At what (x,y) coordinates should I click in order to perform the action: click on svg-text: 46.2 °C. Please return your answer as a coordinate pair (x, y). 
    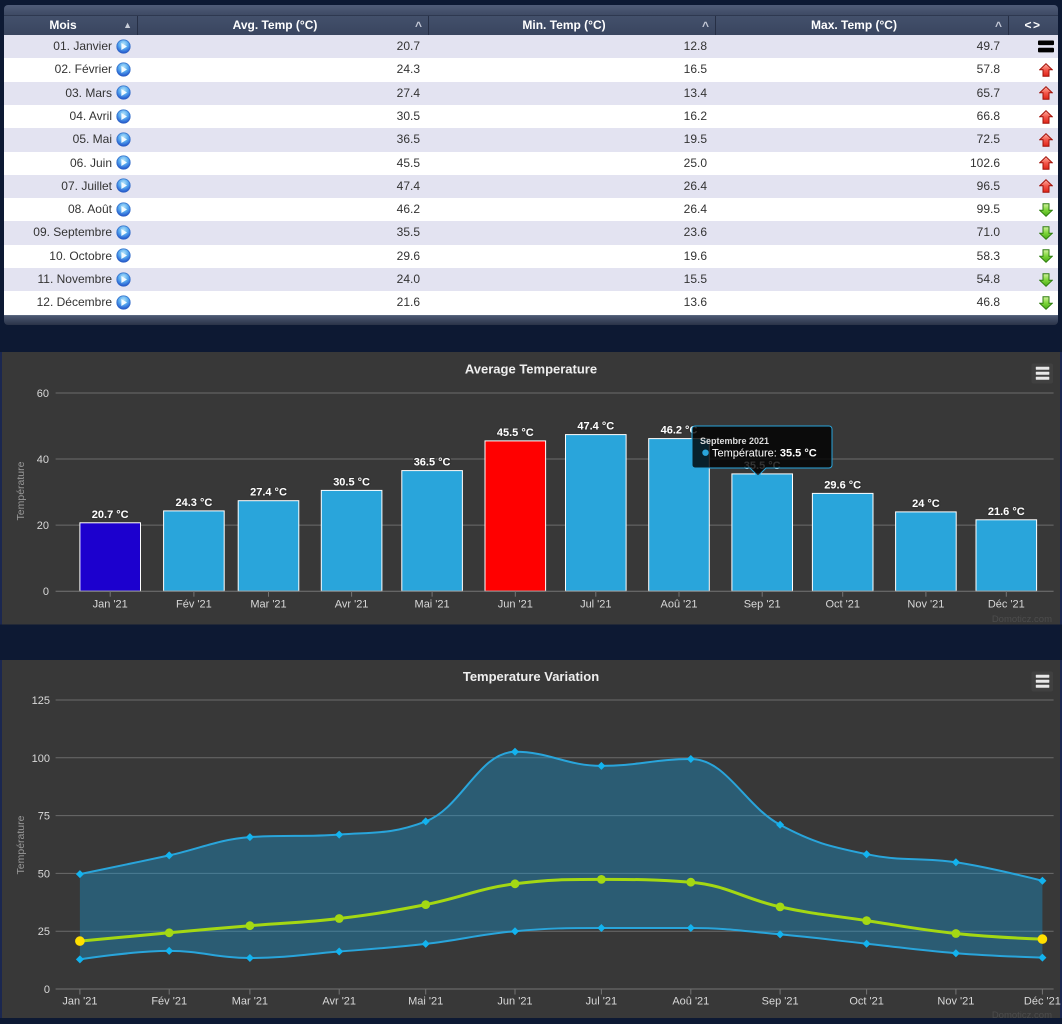
    Looking at the image, I should click on (679, 431).